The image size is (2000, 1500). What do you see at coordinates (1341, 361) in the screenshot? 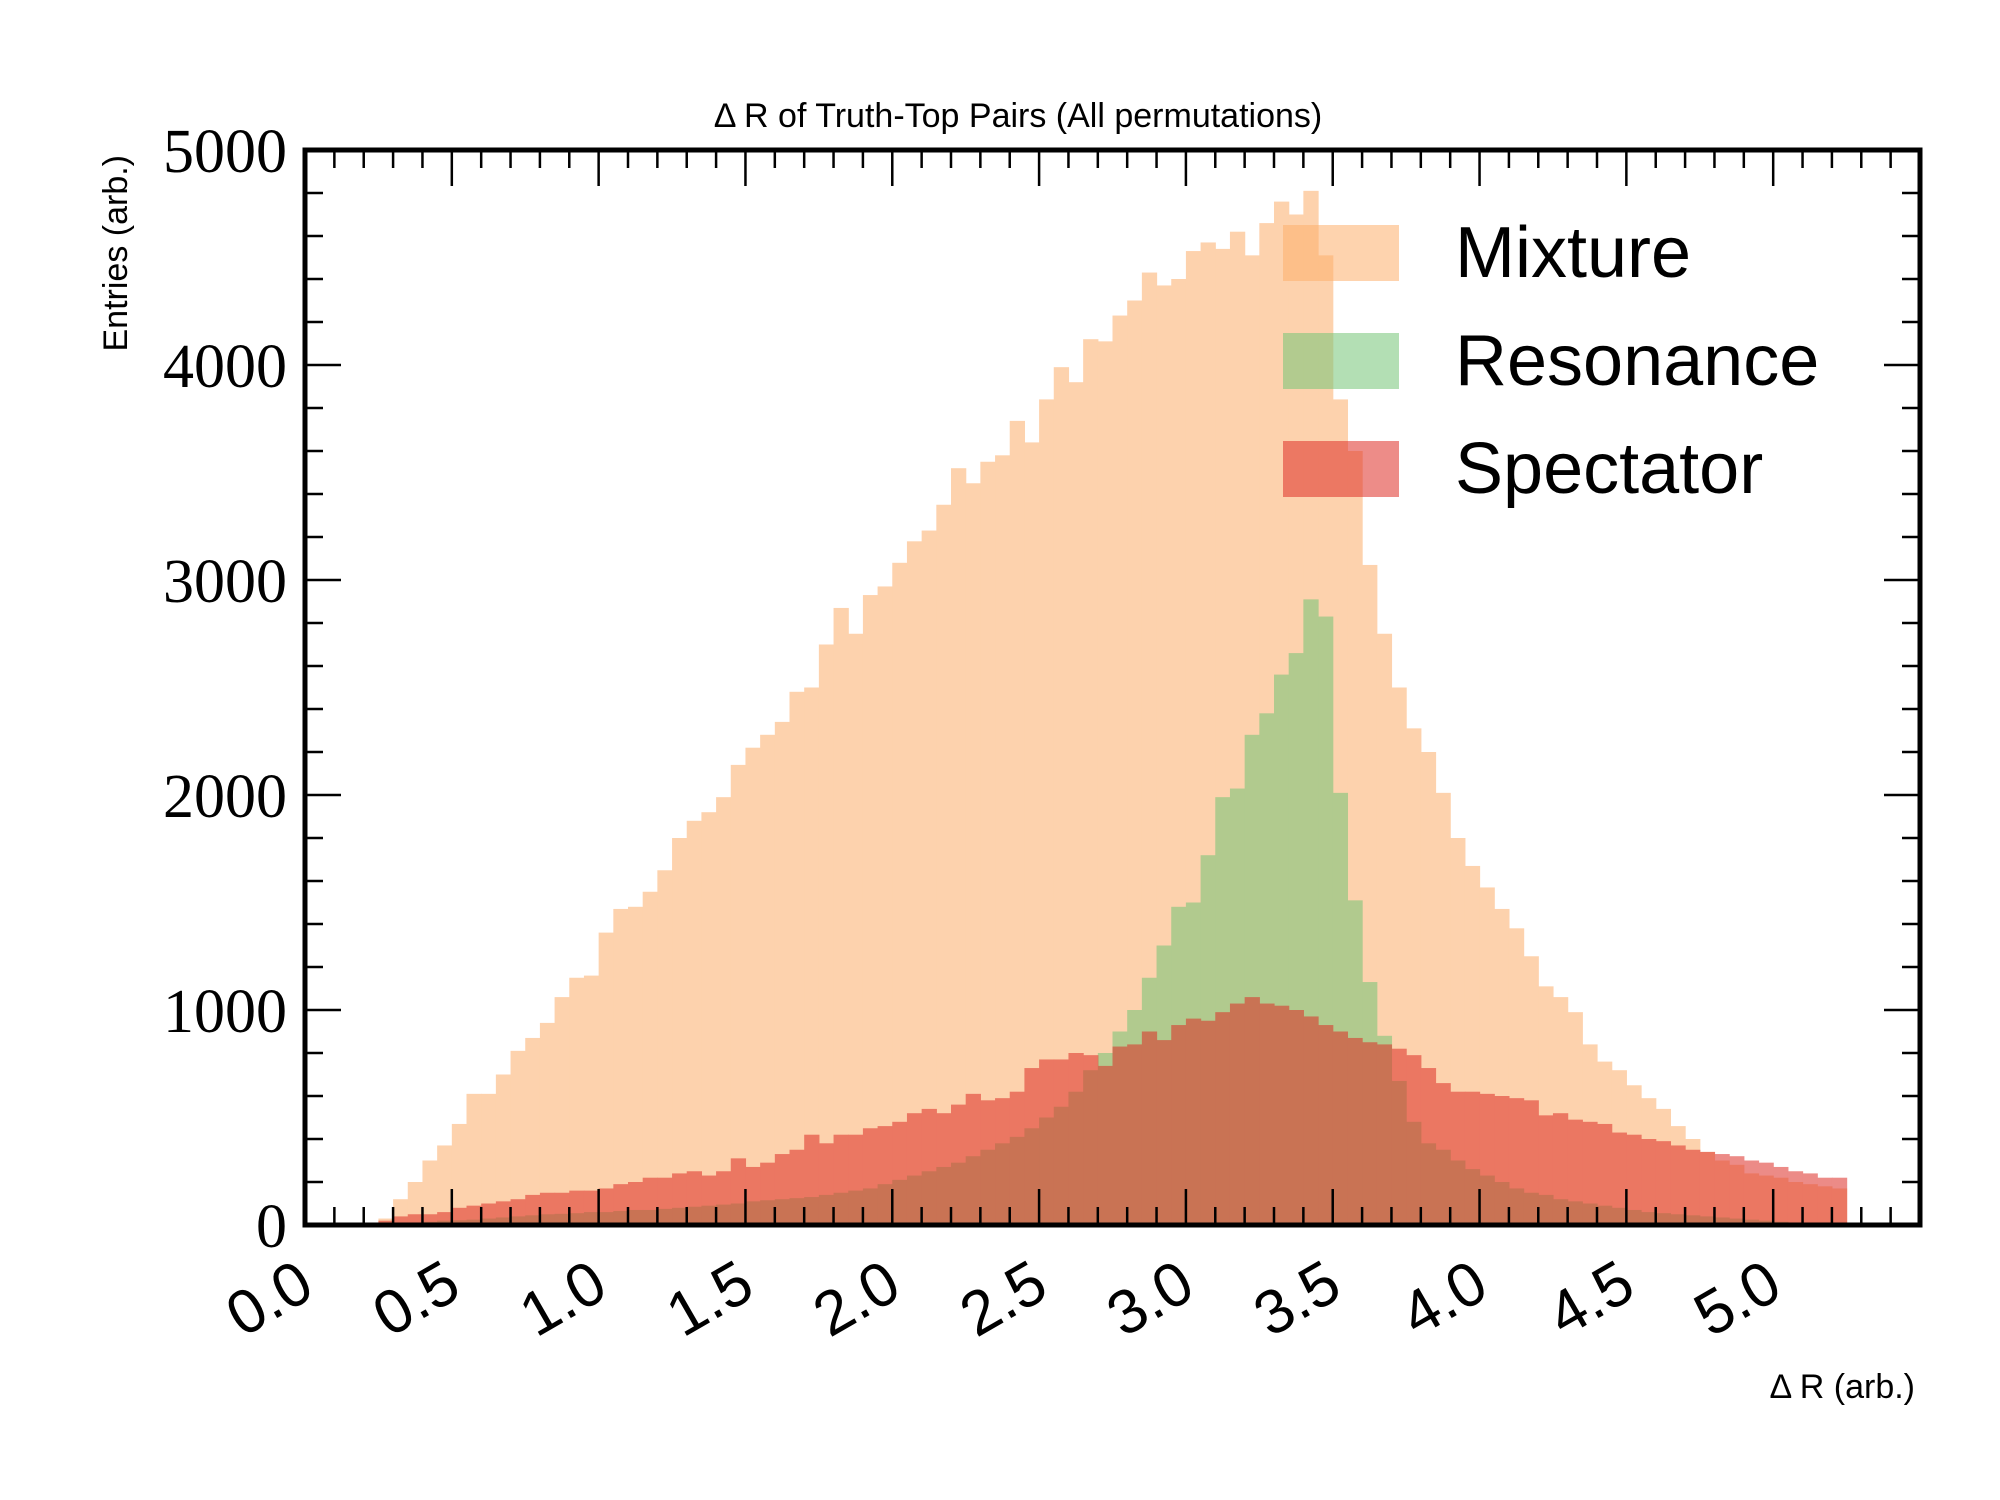
I see `legend-swatch-resonance` at bounding box center [1341, 361].